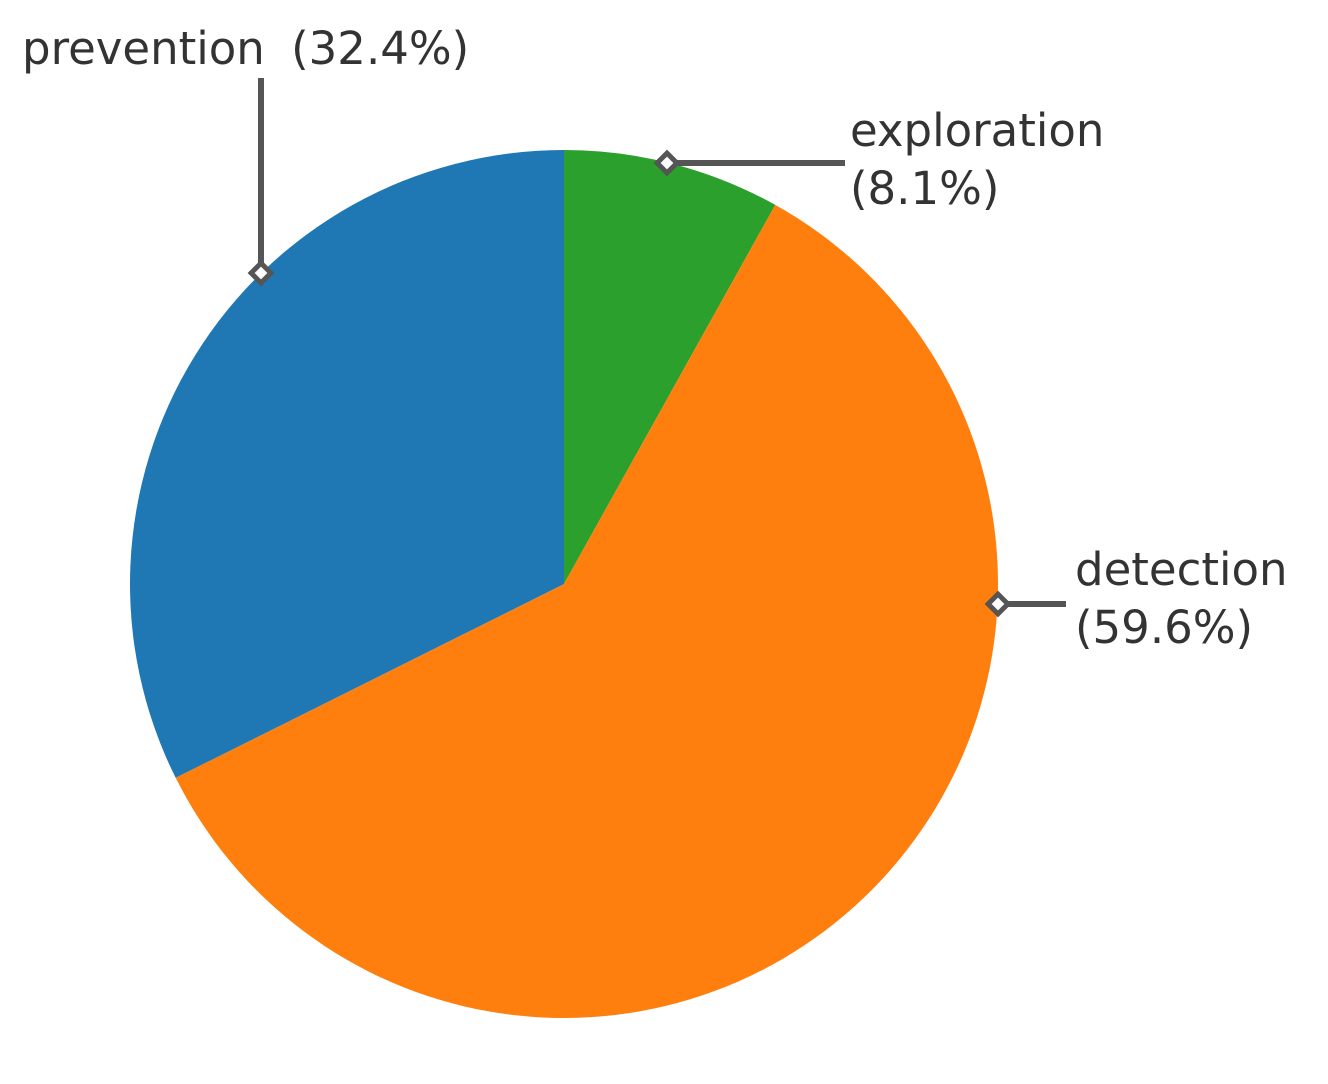 This screenshot has height=1084, width=1328. I want to click on prevention-label: prevention (32.4%), so click(245, 48).